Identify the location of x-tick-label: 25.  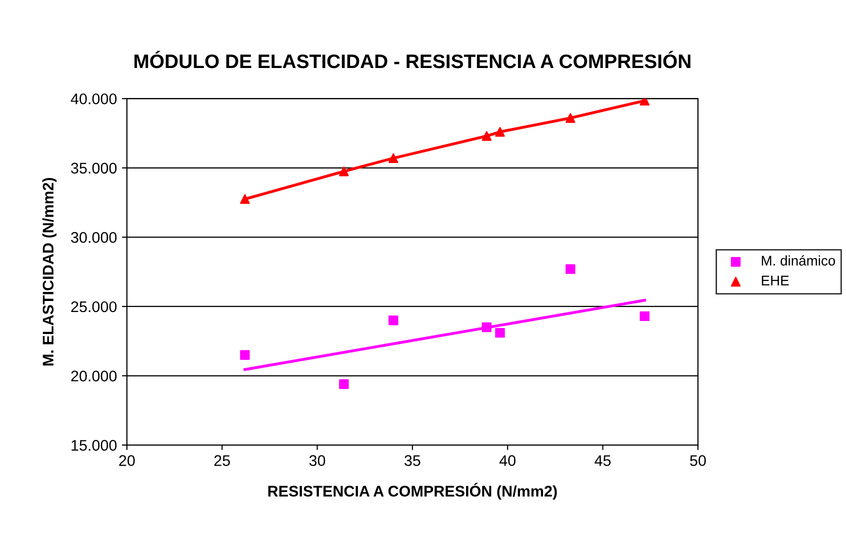
(222, 460).